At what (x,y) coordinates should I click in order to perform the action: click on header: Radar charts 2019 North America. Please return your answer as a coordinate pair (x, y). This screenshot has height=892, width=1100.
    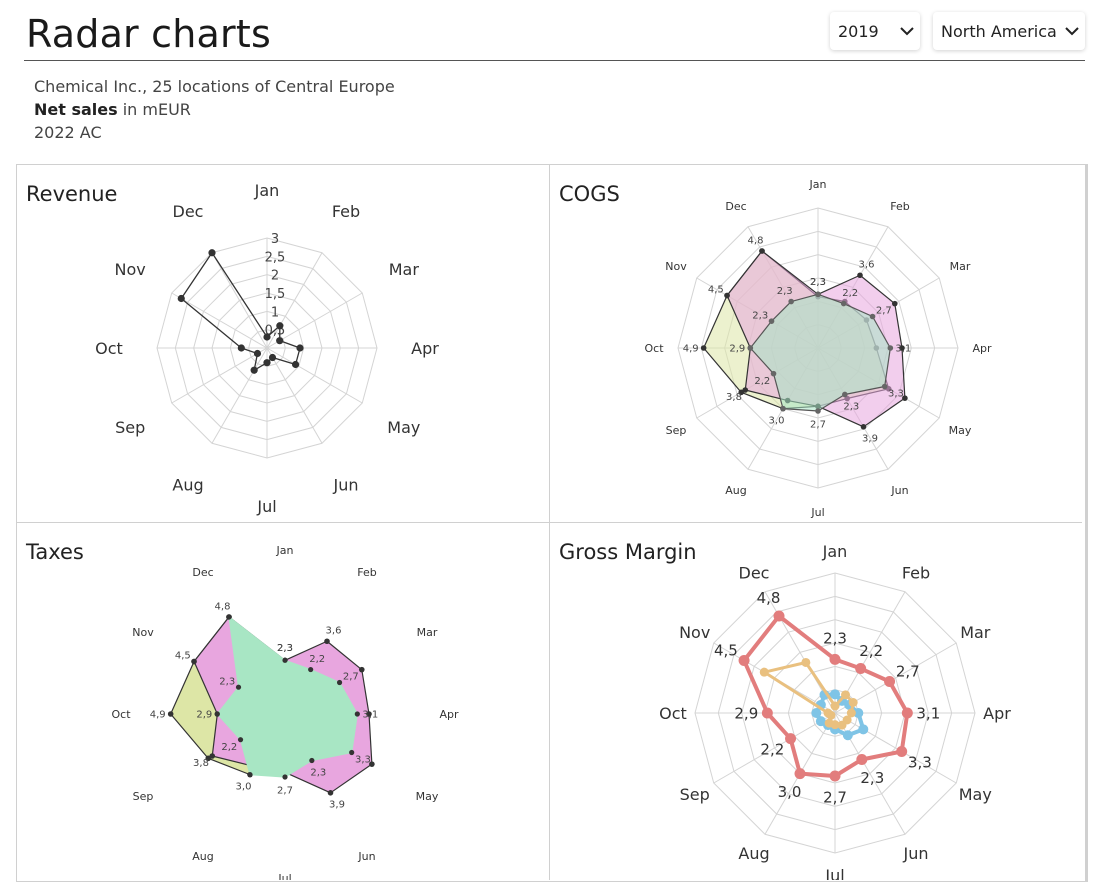
    Looking at the image, I should click on (554, 34).